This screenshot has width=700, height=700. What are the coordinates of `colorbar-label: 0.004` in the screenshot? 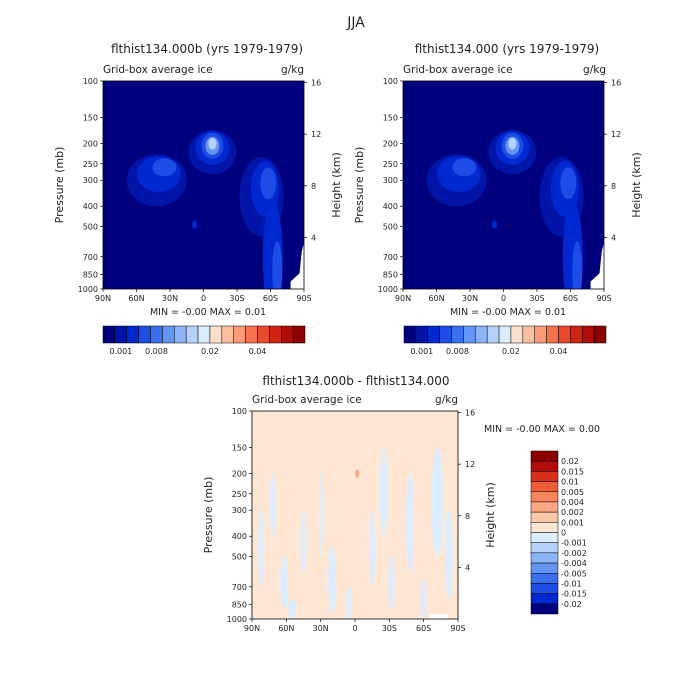 It's located at (572, 502).